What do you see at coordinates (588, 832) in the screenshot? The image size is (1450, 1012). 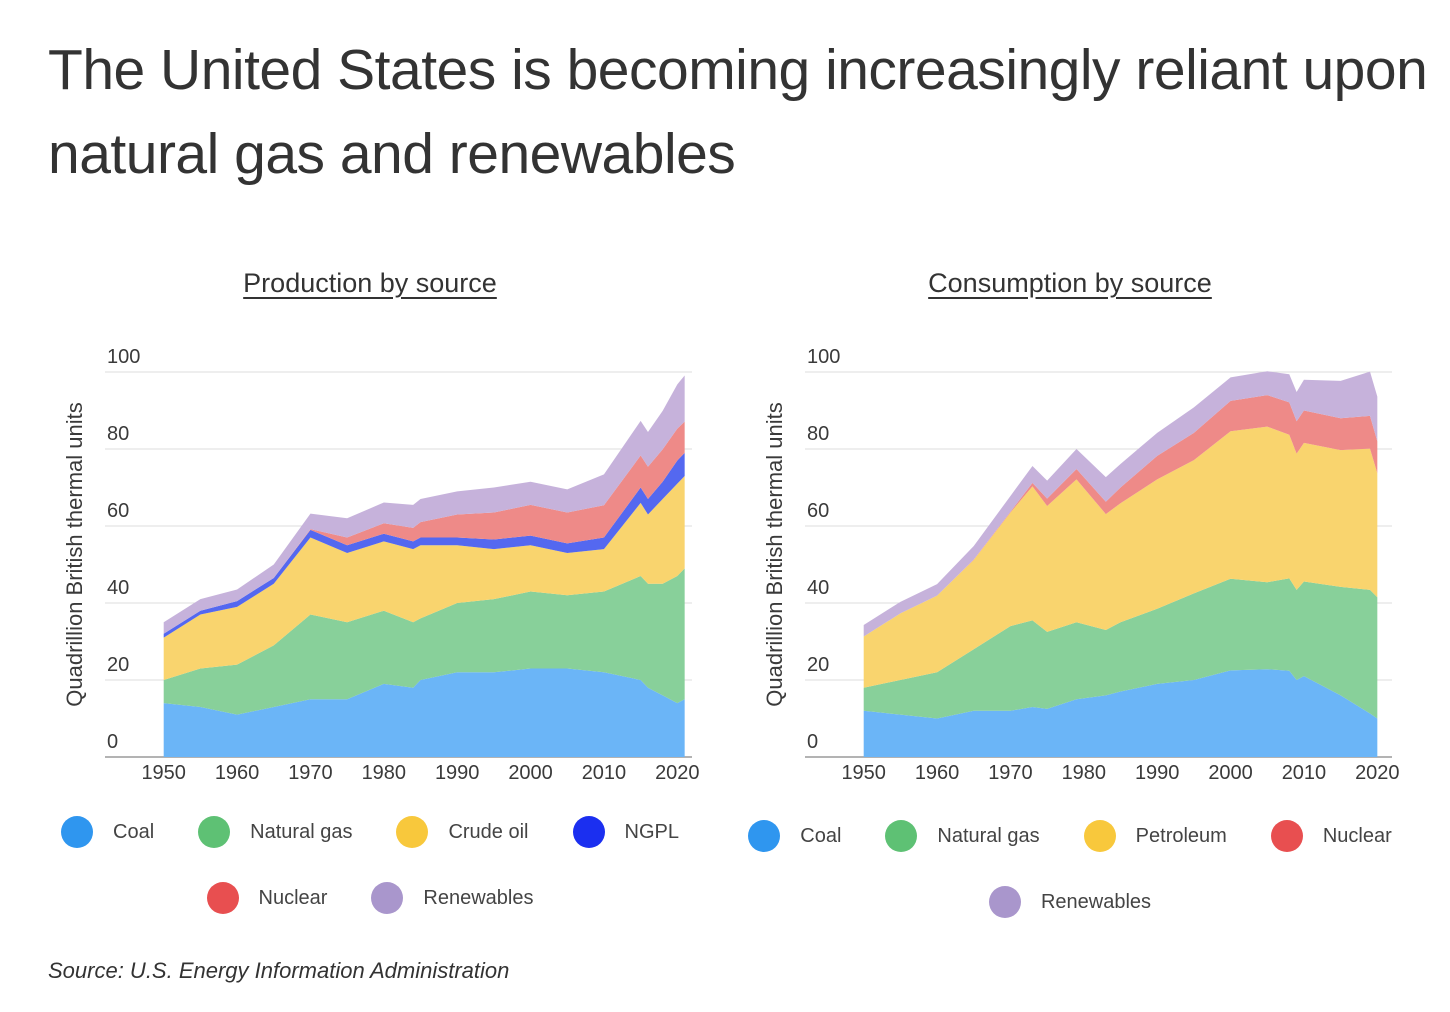 I see `legend-swatch-ngpl` at bounding box center [588, 832].